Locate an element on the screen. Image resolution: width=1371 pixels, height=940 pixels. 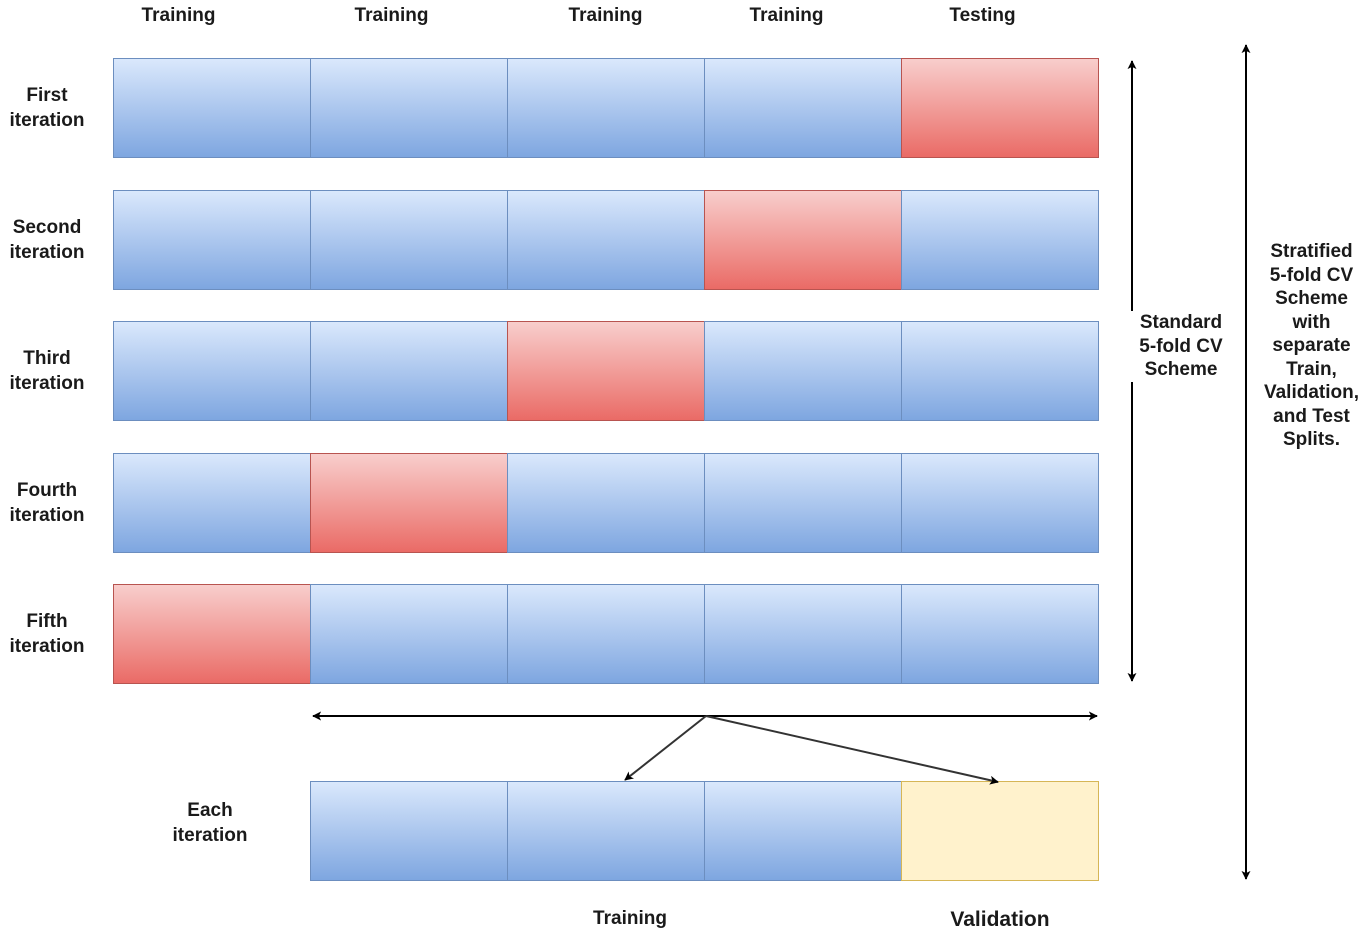
column-header-testing: Testing is located at coordinates (982, 15).